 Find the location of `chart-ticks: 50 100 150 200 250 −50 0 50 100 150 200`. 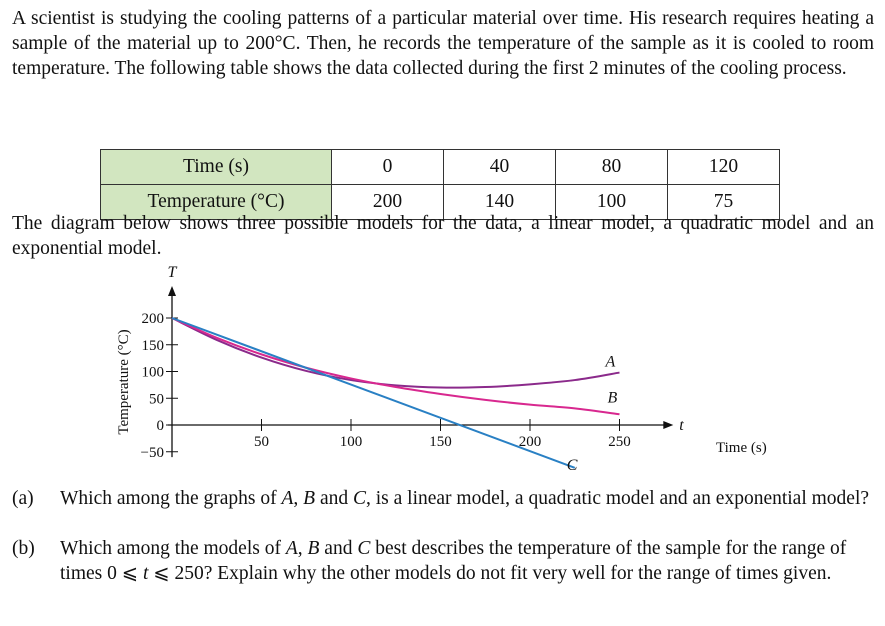

chart-ticks: 50 100 150 200 250 −50 0 50 100 150 200 is located at coordinates (386, 386).